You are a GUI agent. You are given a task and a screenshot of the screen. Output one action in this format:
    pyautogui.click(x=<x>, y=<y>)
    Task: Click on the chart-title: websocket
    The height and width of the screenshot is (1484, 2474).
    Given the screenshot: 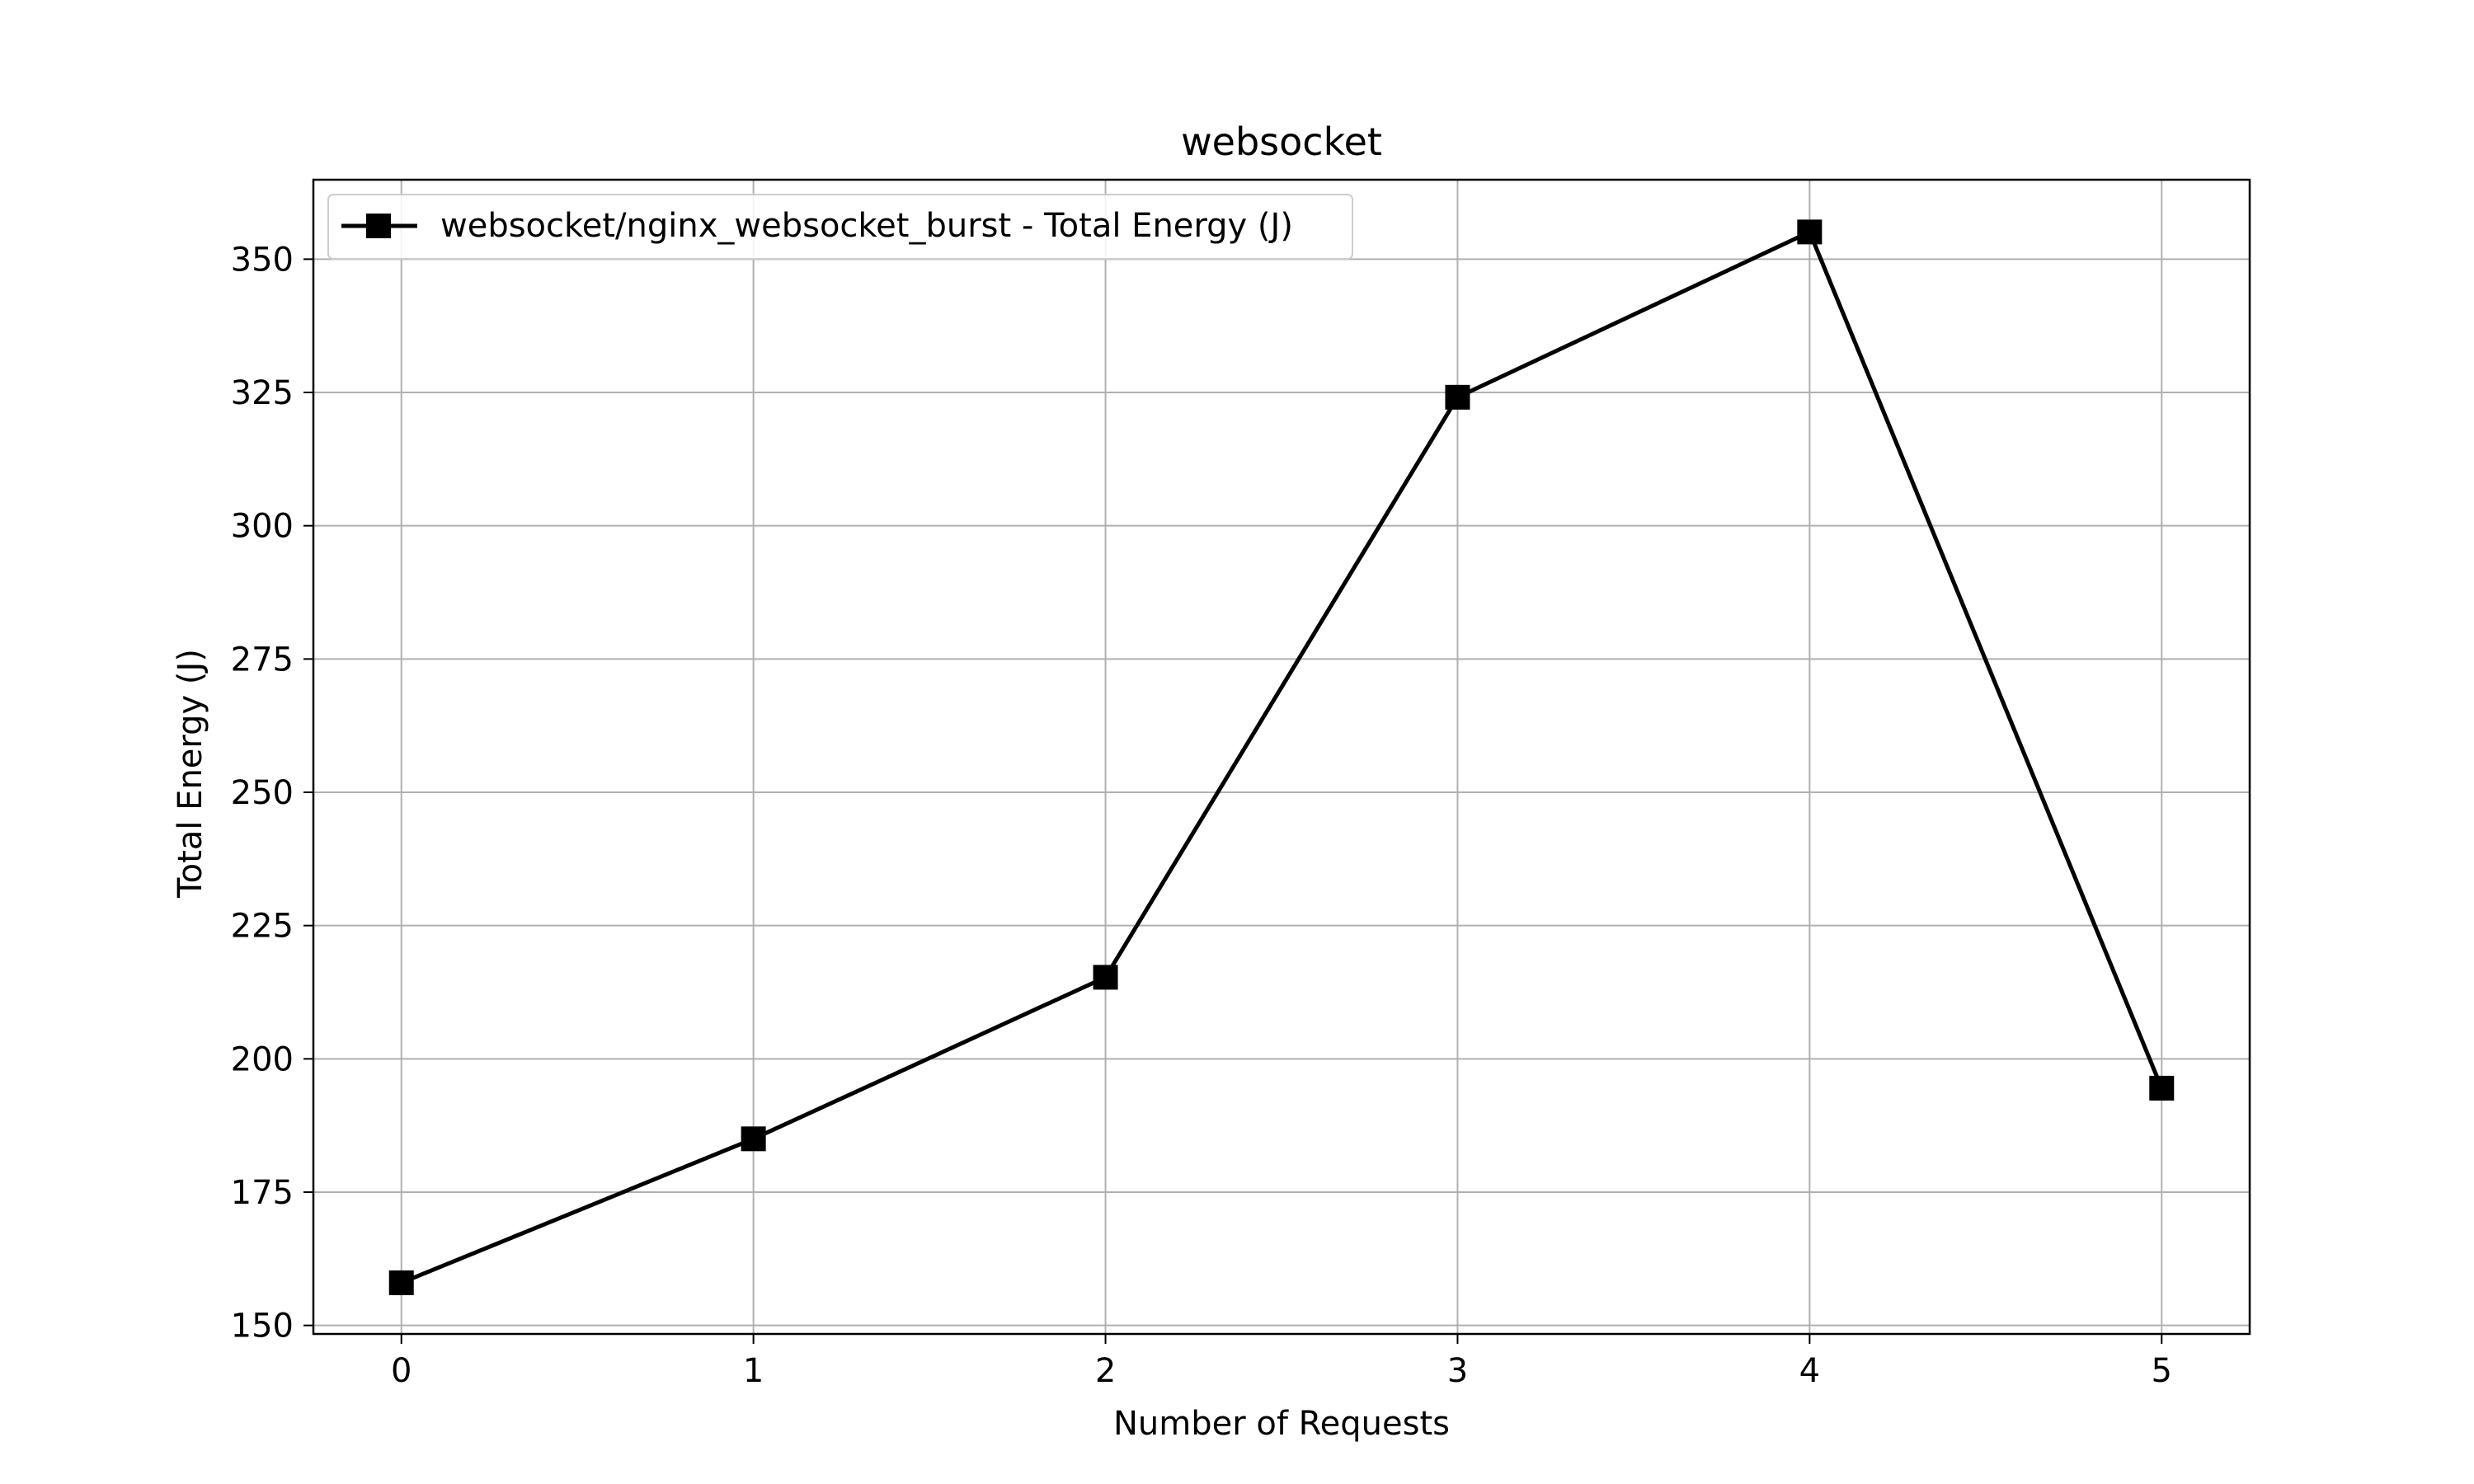 What is the action you would take?
    pyautogui.click(x=1281, y=142)
    